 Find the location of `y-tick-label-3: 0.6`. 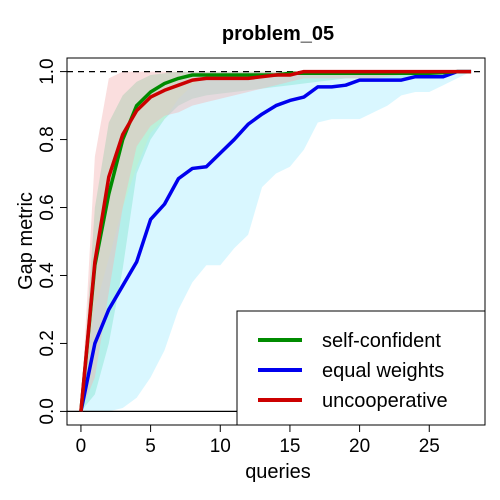

y-tick-label-3: 0.6 is located at coordinates (47, 207).